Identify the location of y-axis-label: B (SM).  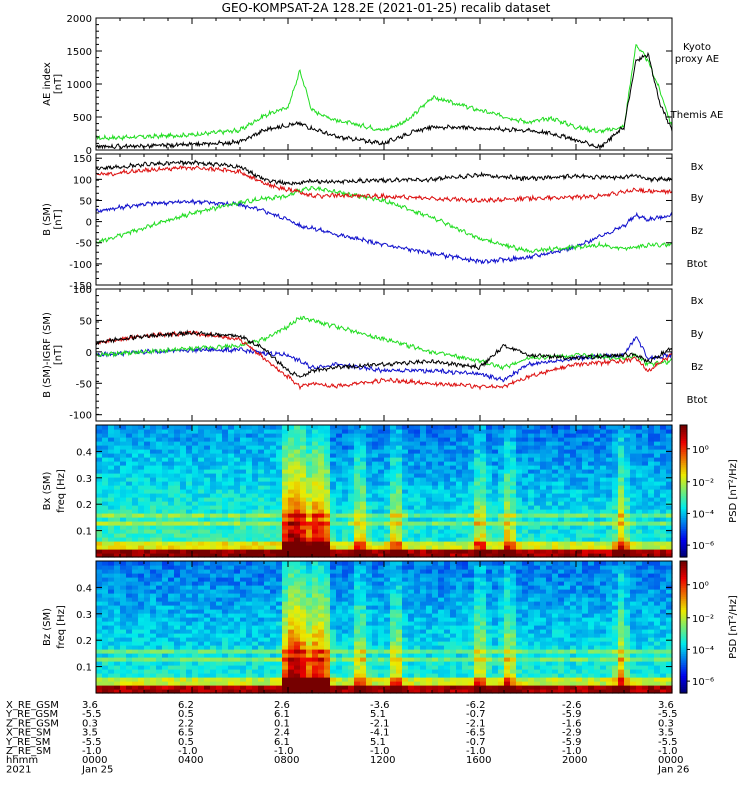
(47, 219).